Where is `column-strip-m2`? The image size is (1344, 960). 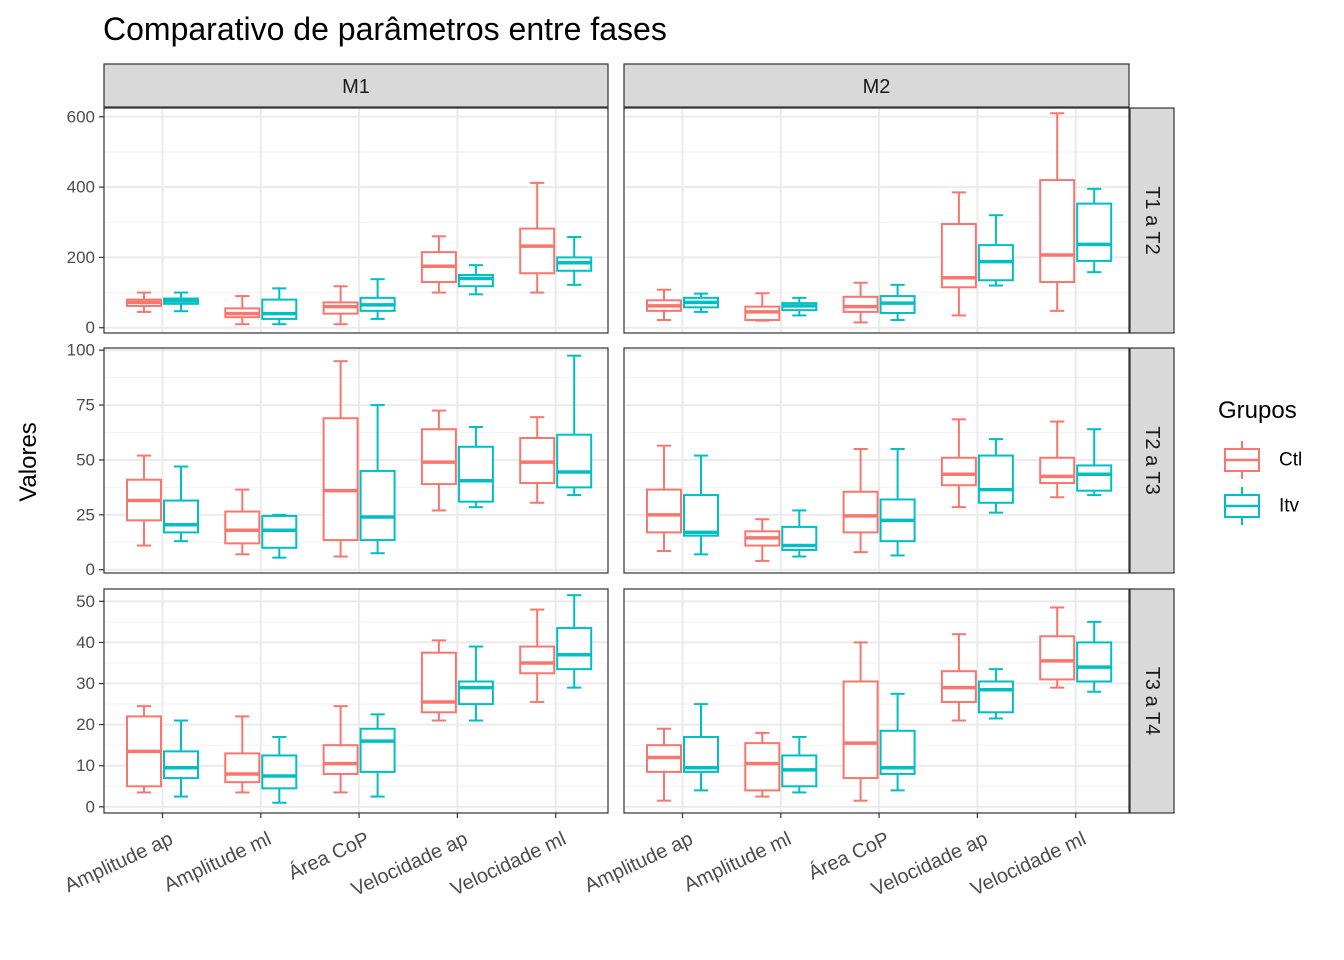 column-strip-m2 is located at coordinates (876, 85).